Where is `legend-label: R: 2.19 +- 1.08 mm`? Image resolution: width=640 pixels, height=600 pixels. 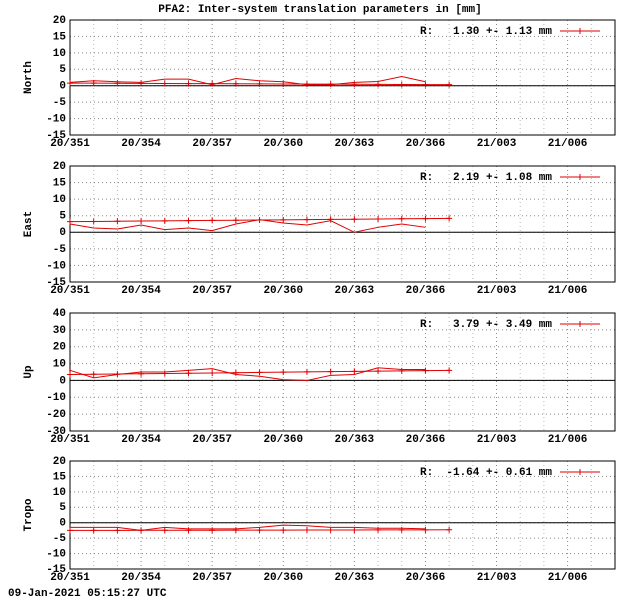
legend-label: R: 2.19 +- 1.08 mm is located at coordinates (486, 178).